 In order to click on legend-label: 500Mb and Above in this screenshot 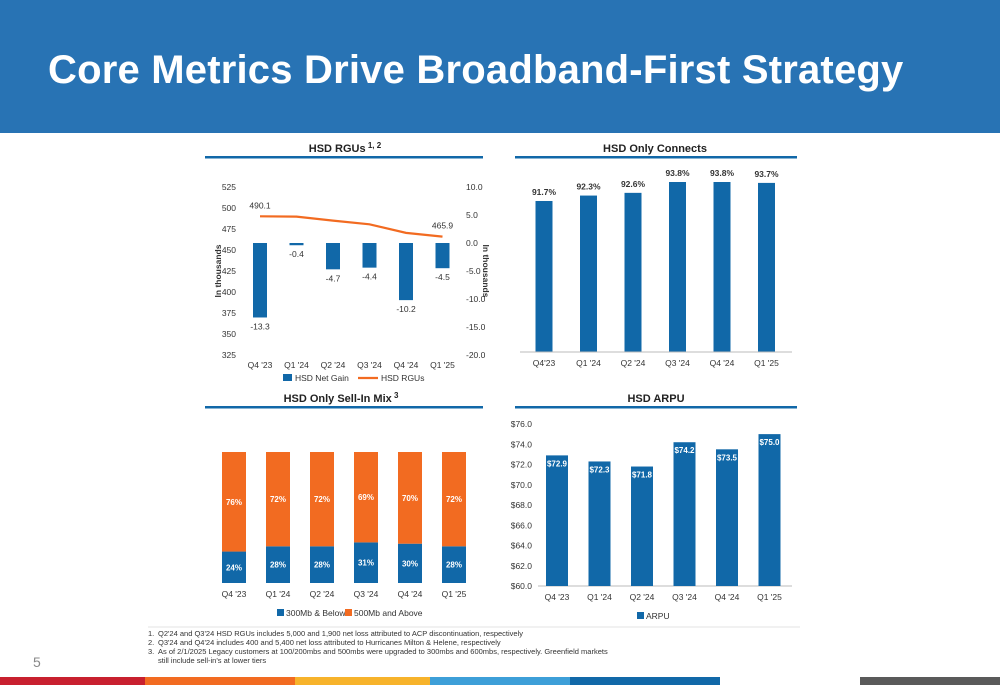, I will do `click(388, 613)`.